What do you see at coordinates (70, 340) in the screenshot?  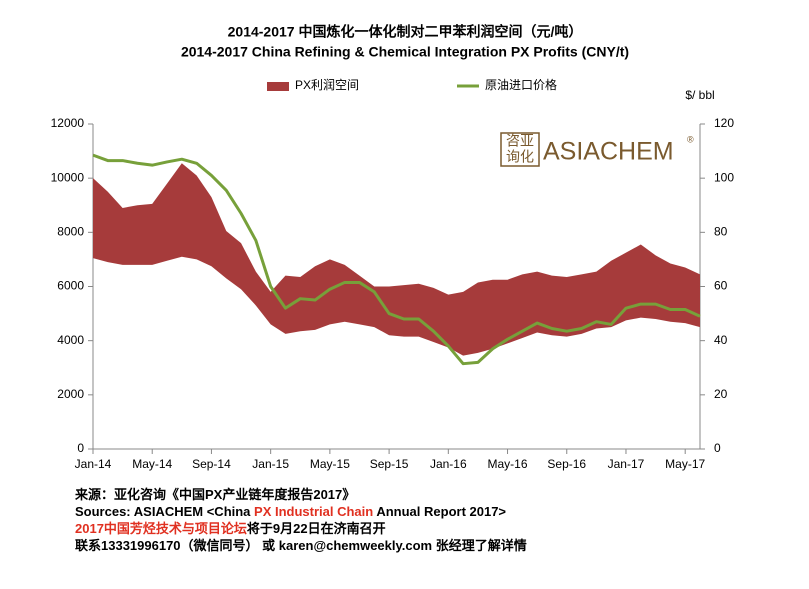 I see `y-tick-label: 4000` at bounding box center [70, 340].